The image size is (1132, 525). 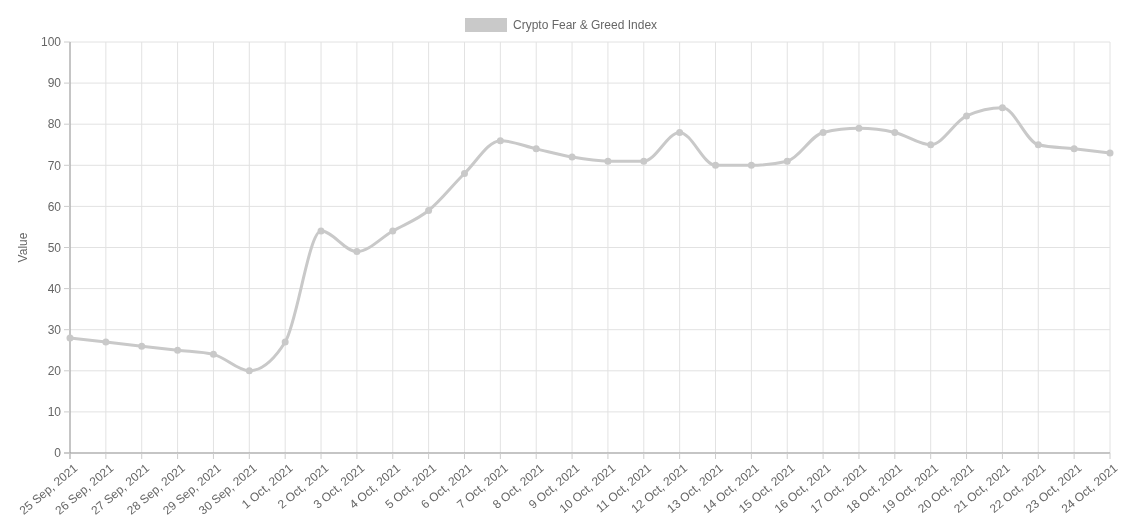 What do you see at coordinates (23, 247) in the screenshot?
I see `y-axis-title: Value` at bounding box center [23, 247].